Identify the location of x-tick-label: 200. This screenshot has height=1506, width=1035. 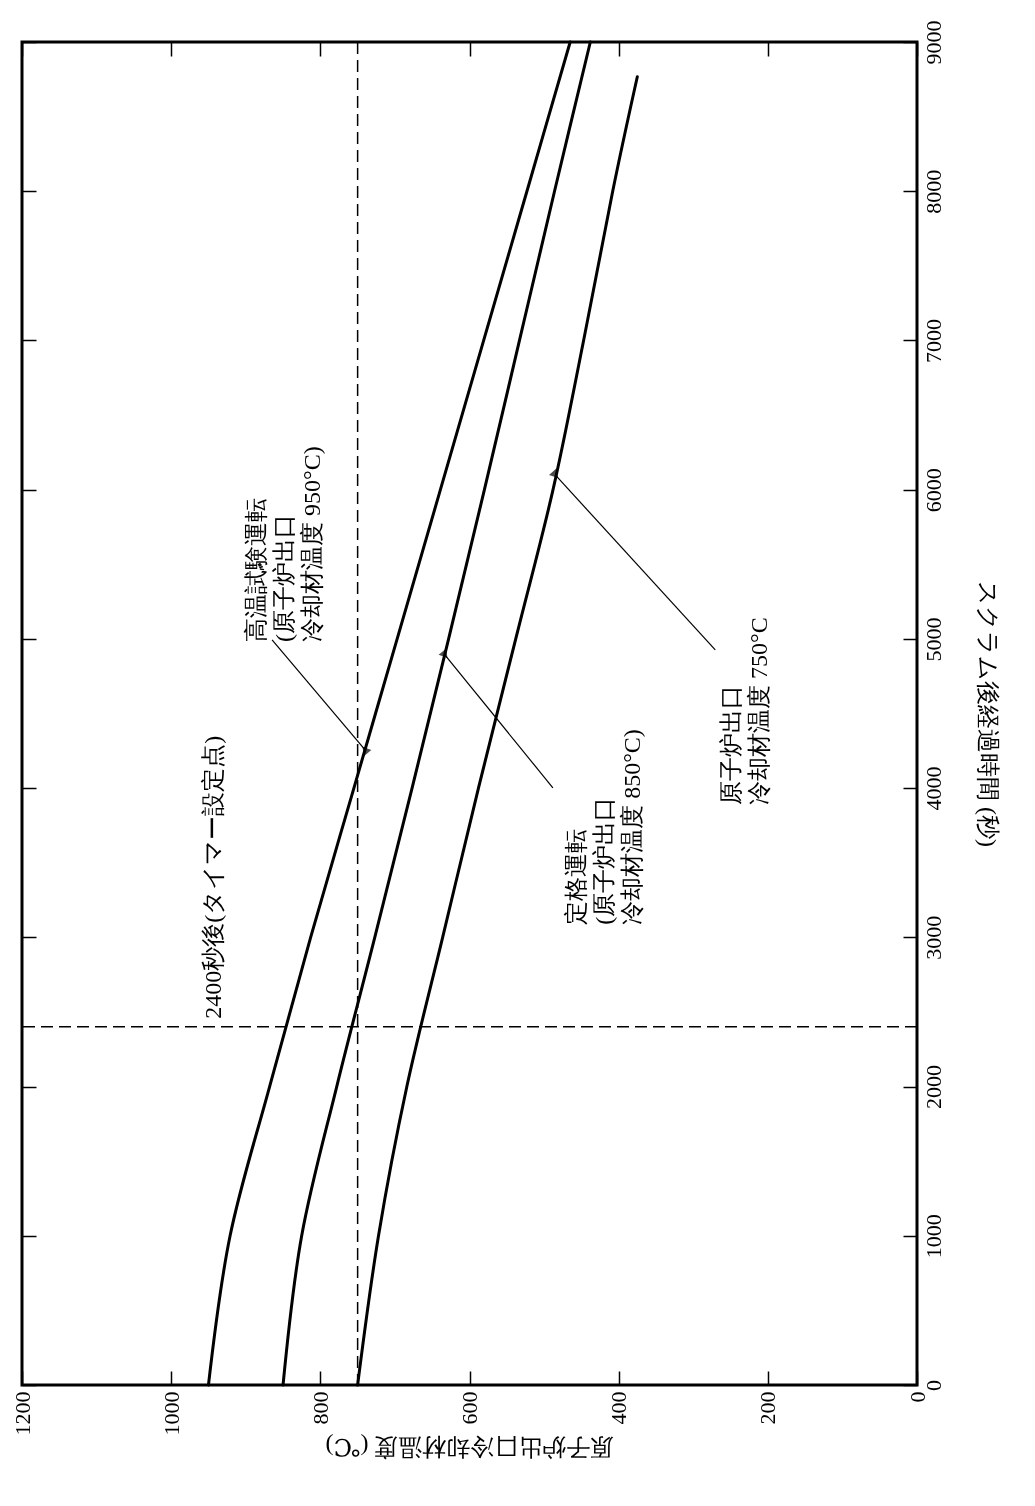
(768, 1408).